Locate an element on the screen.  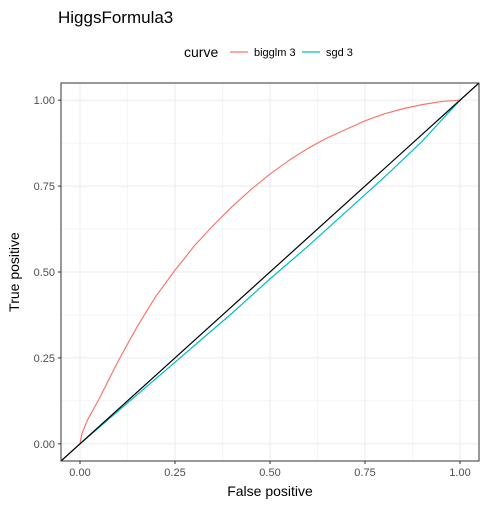
y-tick-label-3: 0.75 is located at coordinates (44, 187).